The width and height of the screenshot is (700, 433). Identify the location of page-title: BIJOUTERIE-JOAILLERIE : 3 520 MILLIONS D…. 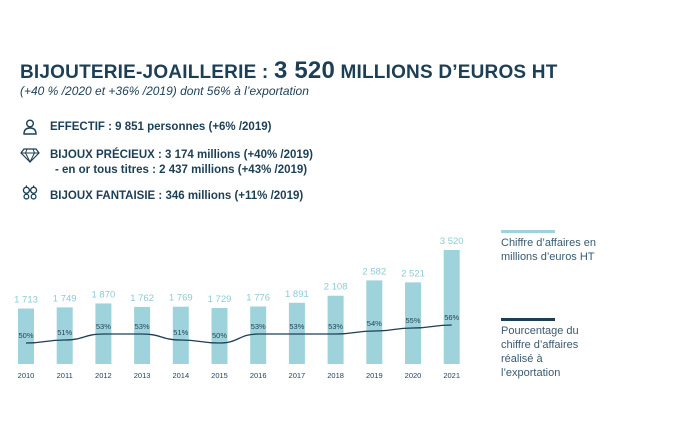
(289, 70).